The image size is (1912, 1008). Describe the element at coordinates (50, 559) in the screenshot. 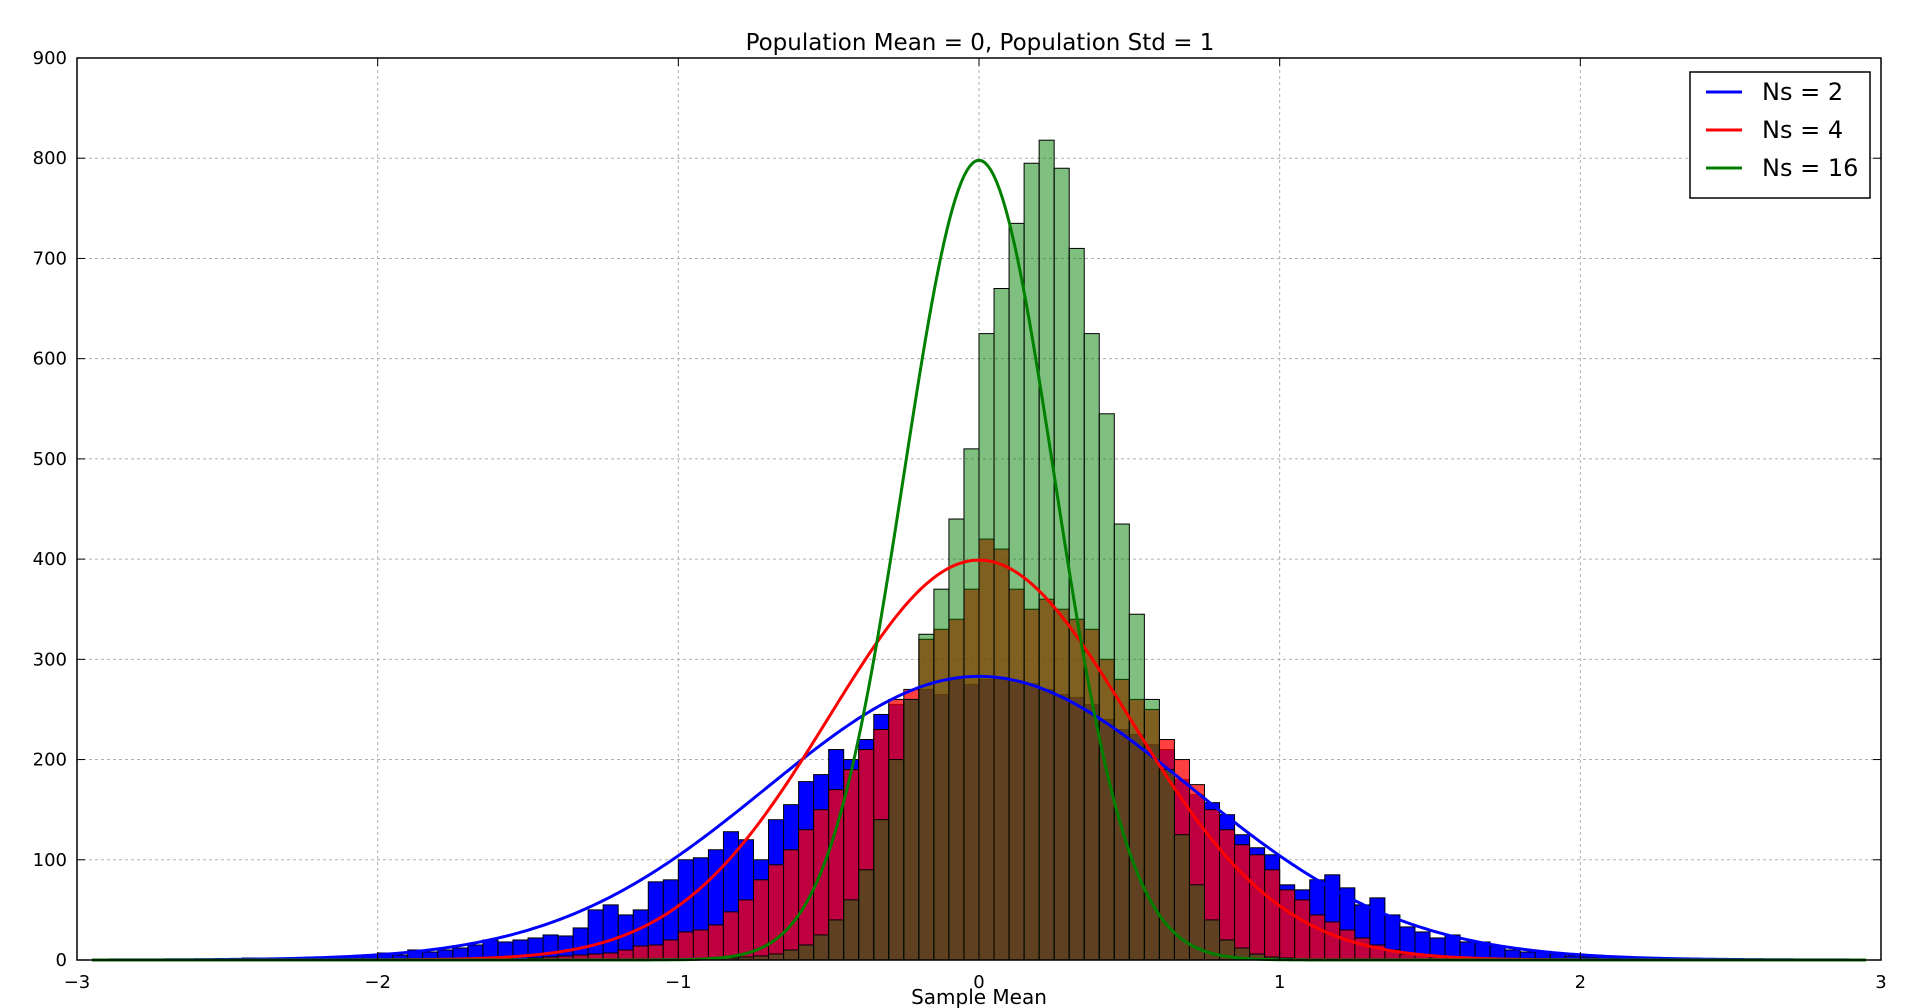

I see `y-tick-label: 400` at that location.